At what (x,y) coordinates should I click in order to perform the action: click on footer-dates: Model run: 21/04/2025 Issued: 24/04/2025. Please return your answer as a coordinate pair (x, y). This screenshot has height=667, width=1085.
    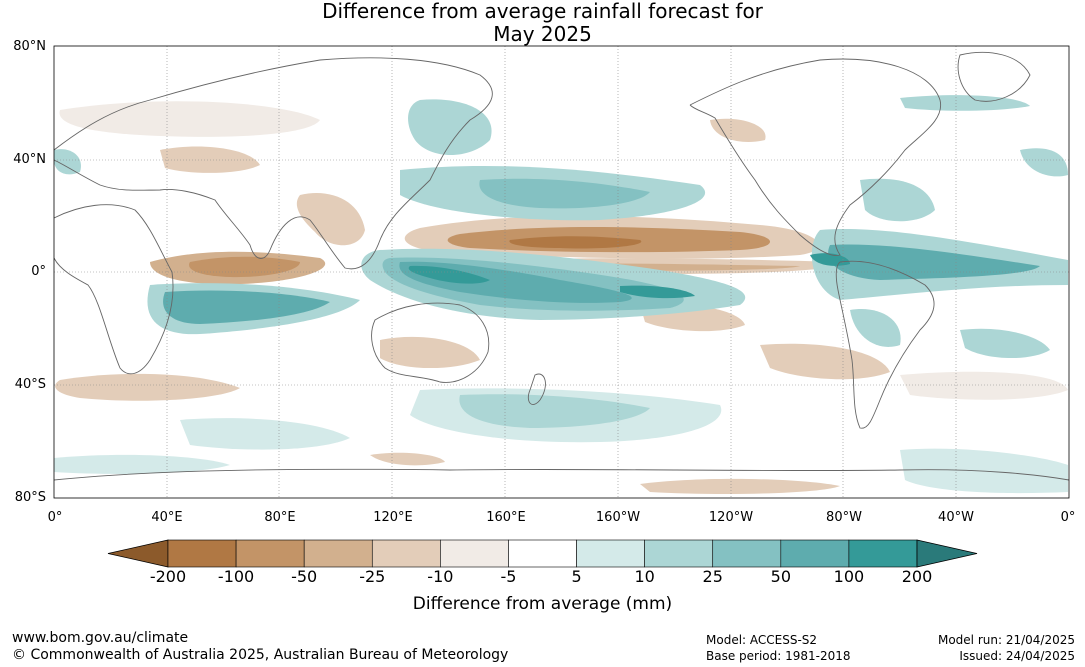
    Looking at the image, I should click on (1006, 648).